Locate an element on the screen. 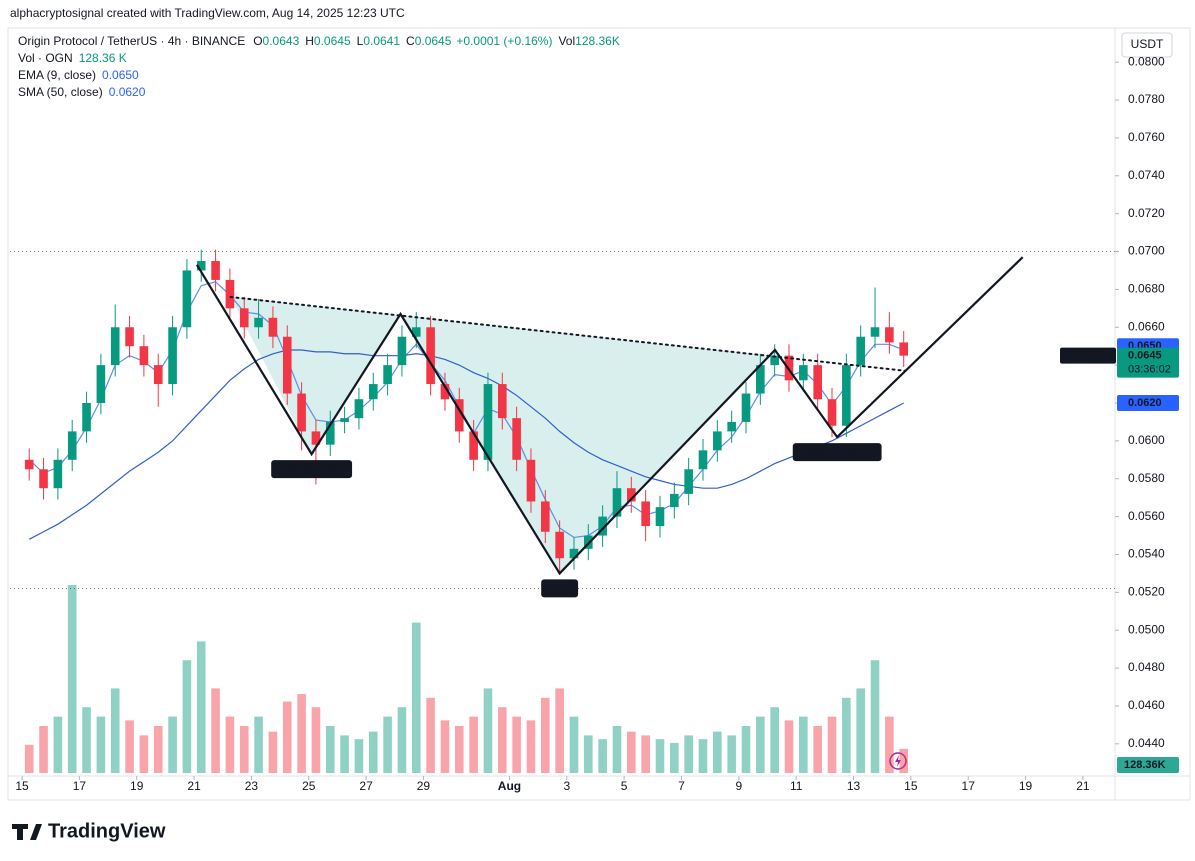 The image size is (1195, 861). indicator-name: Vol · OGN is located at coordinates (45, 58).